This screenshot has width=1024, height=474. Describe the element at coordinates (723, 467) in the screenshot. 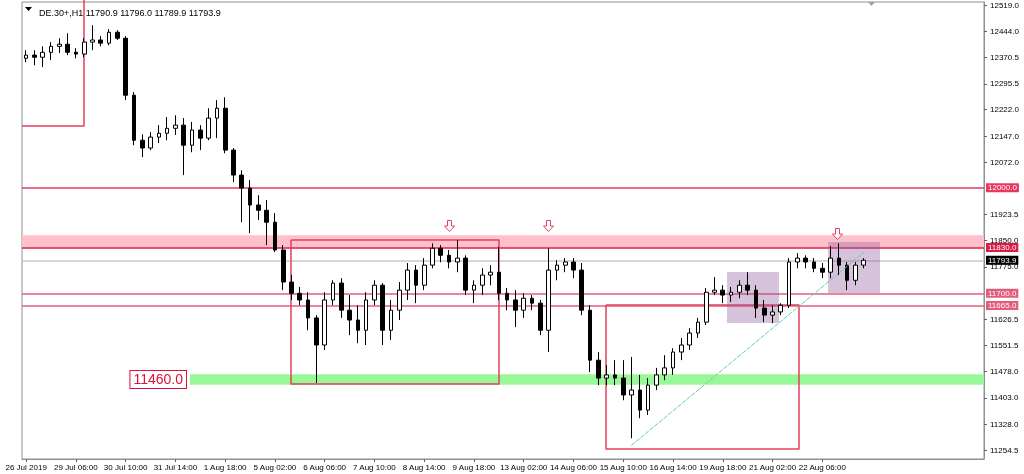

I see `x-tick-label: 19 Aug 18:00` at that location.